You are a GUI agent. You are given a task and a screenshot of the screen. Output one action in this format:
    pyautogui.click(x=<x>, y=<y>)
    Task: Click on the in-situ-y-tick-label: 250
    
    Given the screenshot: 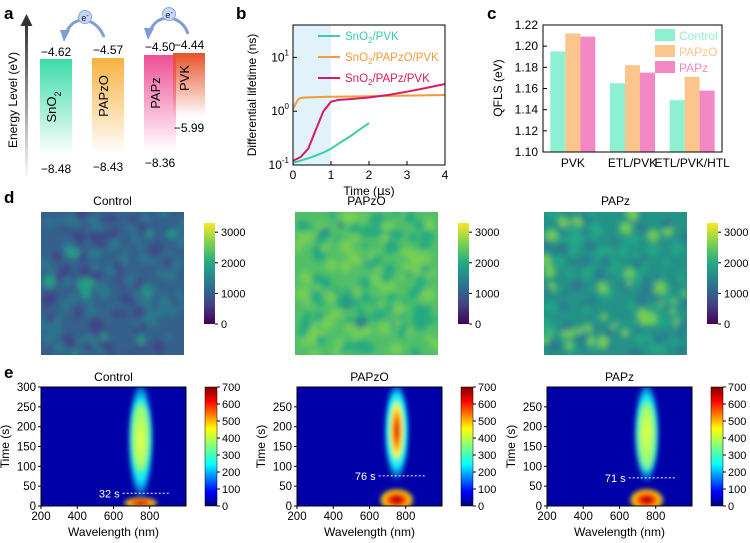 What is the action you would take?
    pyautogui.click(x=282, y=408)
    